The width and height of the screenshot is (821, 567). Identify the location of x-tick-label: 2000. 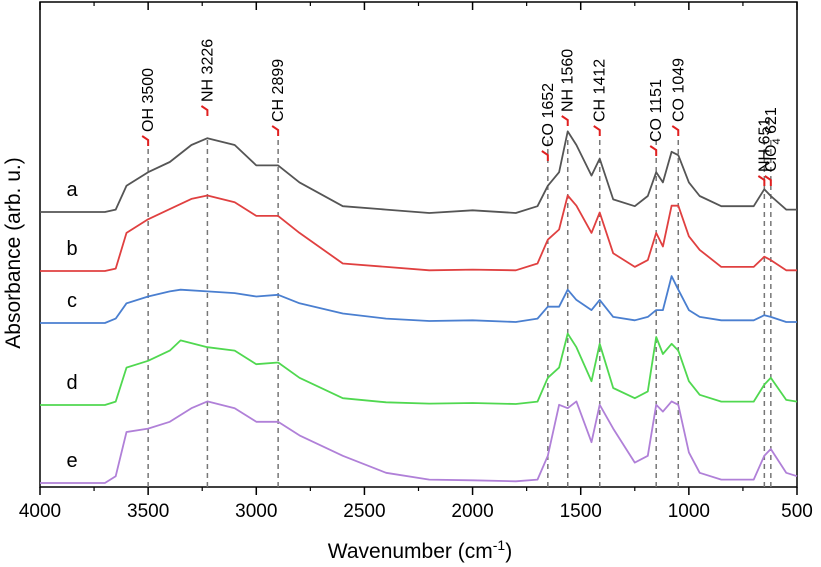
(472, 511).